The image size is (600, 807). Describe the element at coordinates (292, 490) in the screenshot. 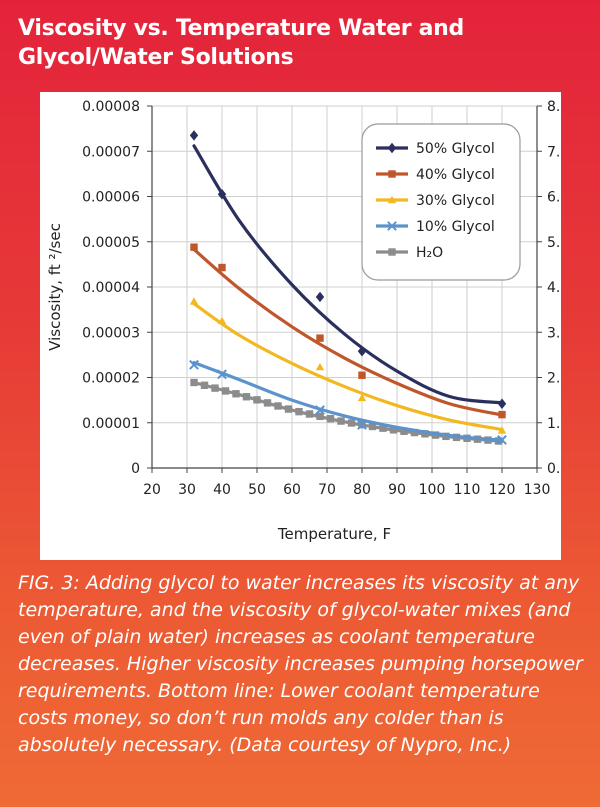

I see `x-tick-label: 60` at that location.